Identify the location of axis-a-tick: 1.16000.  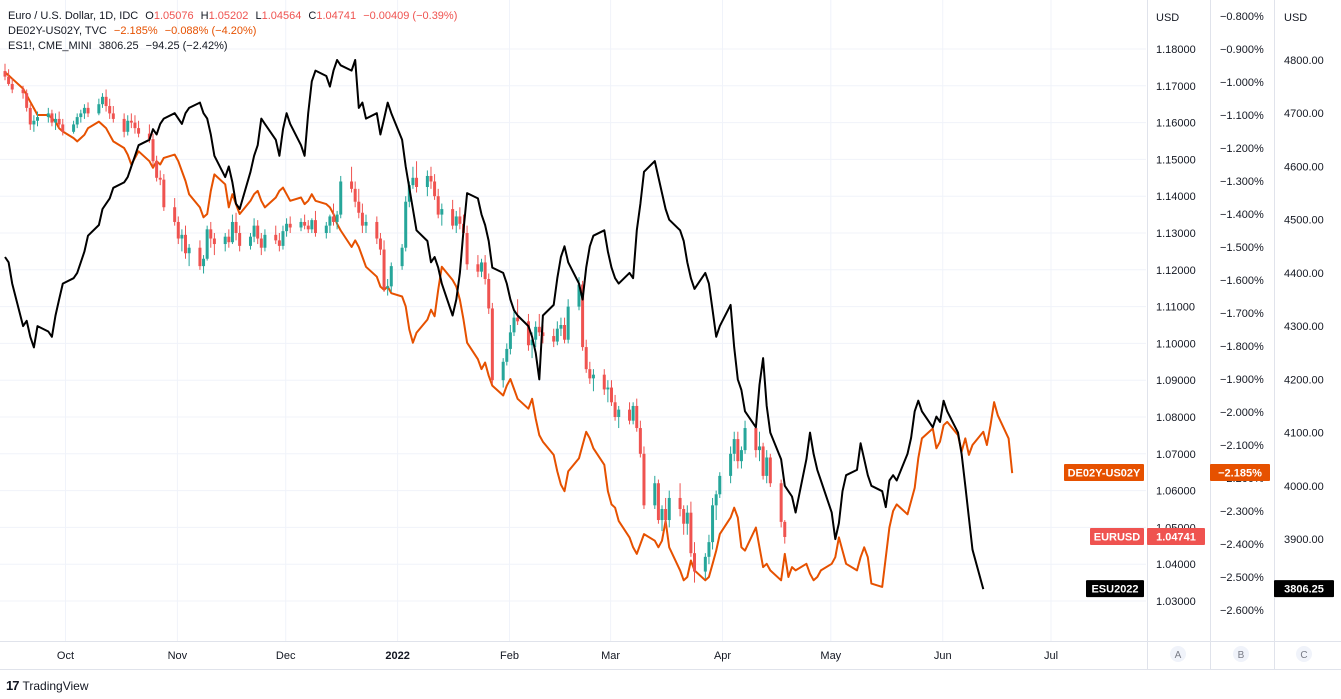
(1176, 124).